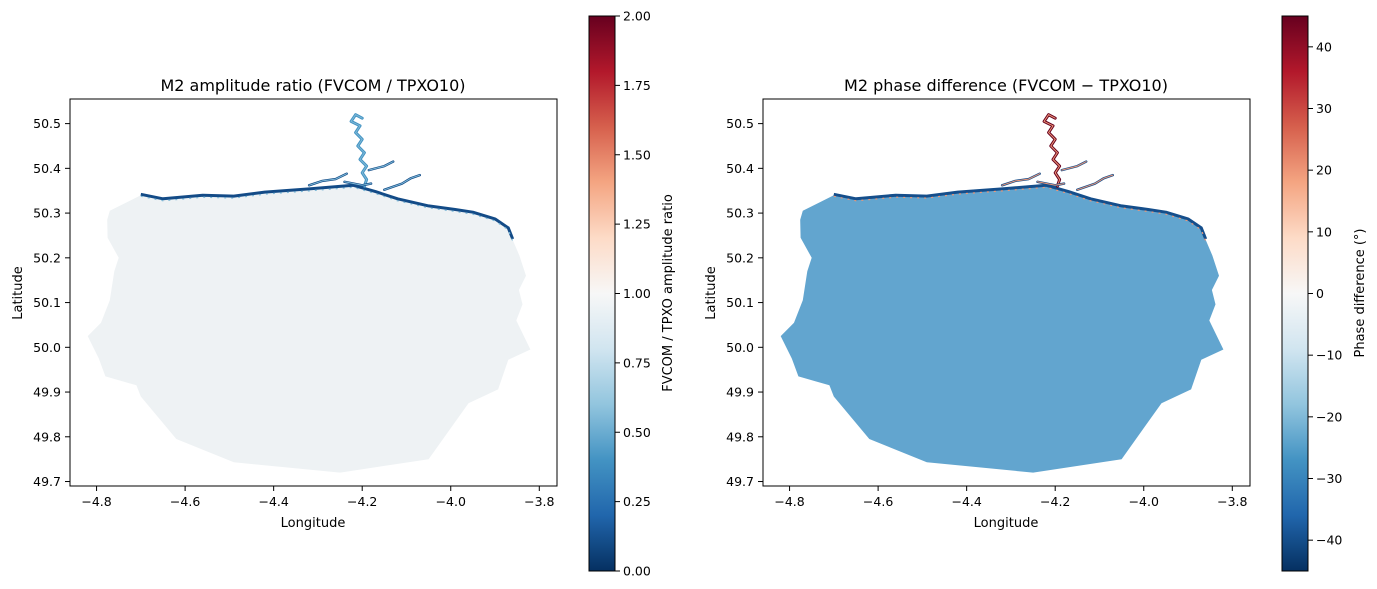 The image size is (1377, 589). What do you see at coordinates (637, 571) in the screenshot?
I see `colorbar-tick-label: 0.00` at bounding box center [637, 571].